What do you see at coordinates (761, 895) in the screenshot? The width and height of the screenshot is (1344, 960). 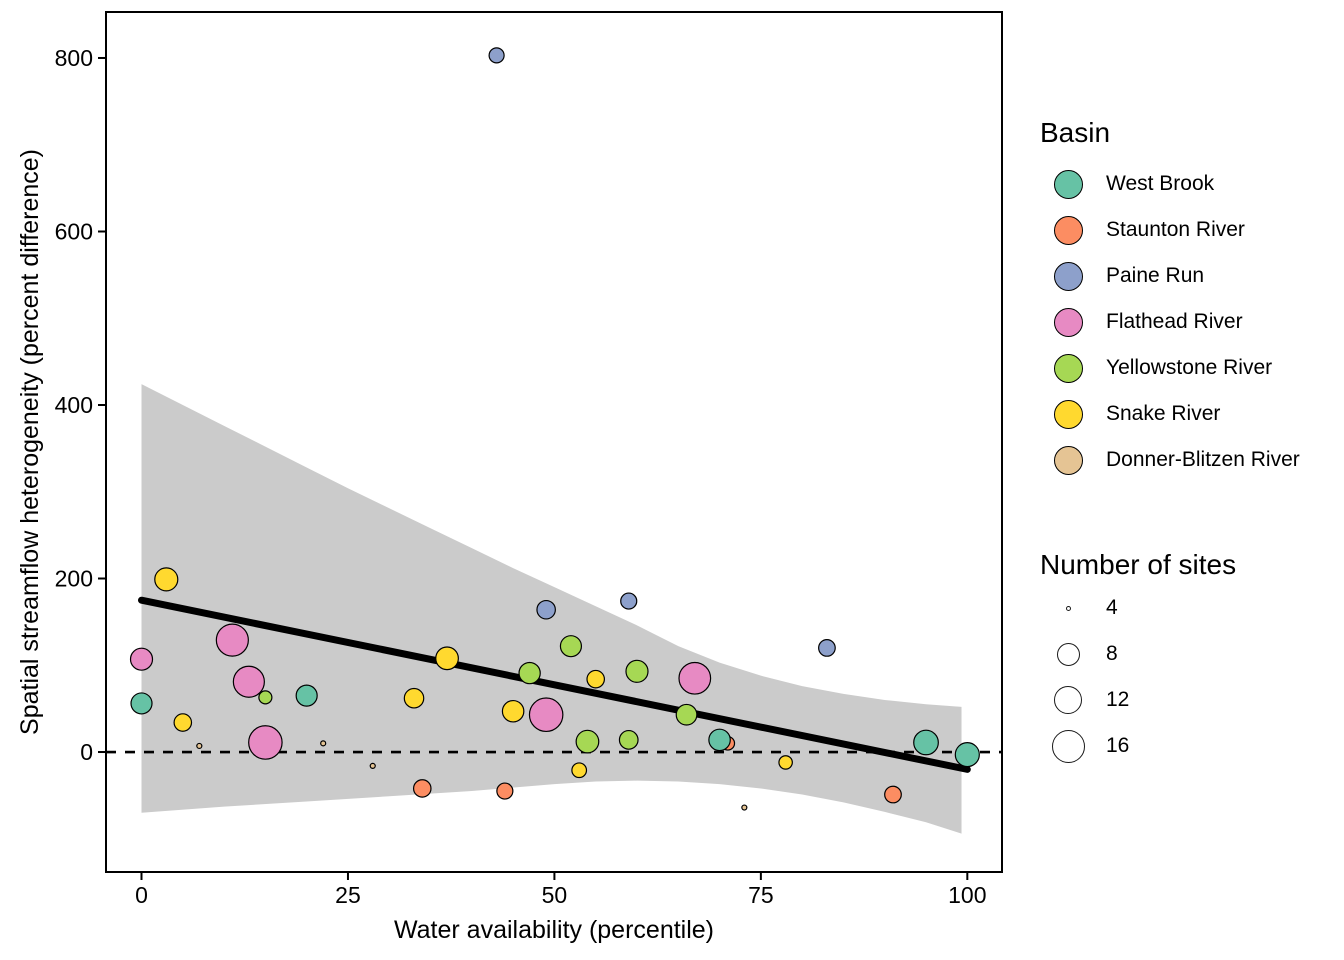 I see `x-tick-label: 75` at bounding box center [761, 895].